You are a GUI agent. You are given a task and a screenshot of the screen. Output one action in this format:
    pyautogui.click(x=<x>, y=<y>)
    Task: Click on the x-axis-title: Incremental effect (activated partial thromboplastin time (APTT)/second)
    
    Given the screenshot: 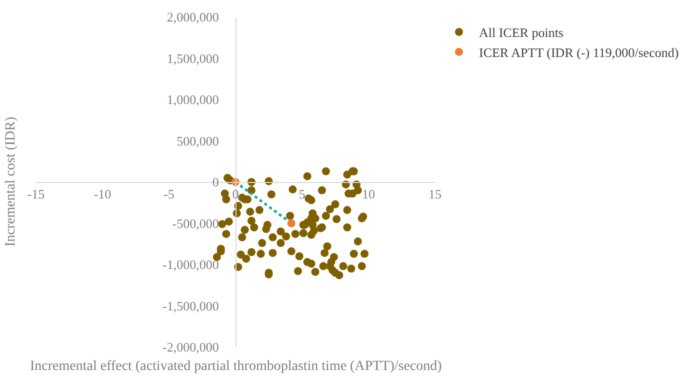 What is the action you would take?
    pyautogui.click(x=236, y=366)
    